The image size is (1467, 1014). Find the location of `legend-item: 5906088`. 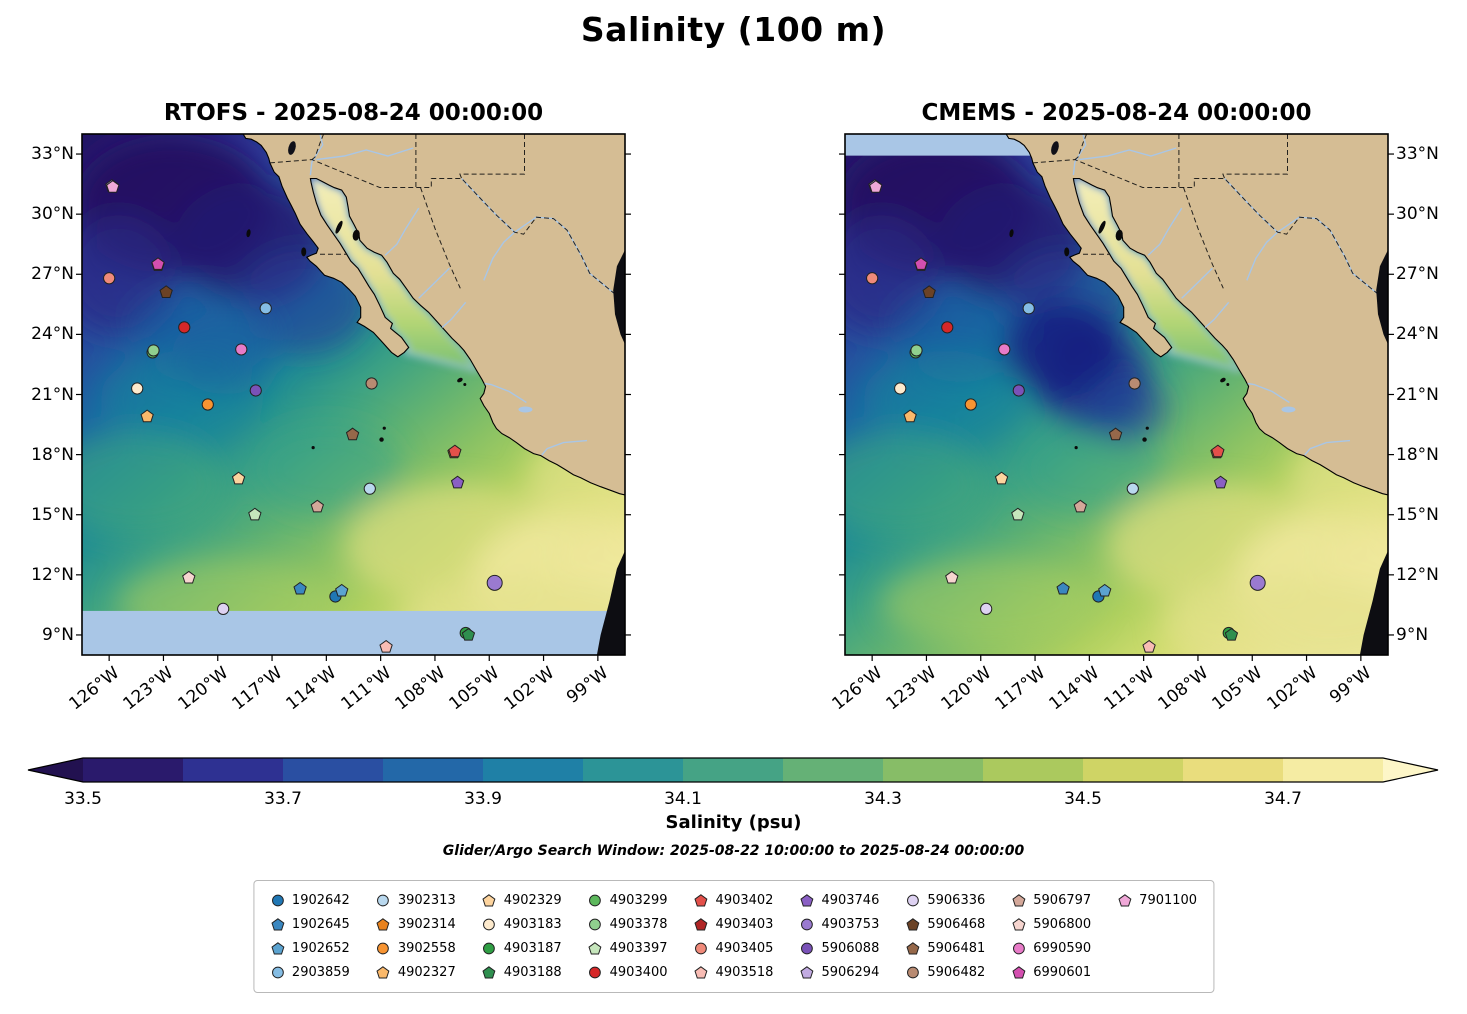

legend-item: 5906088 is located at coordinates (839, 948).